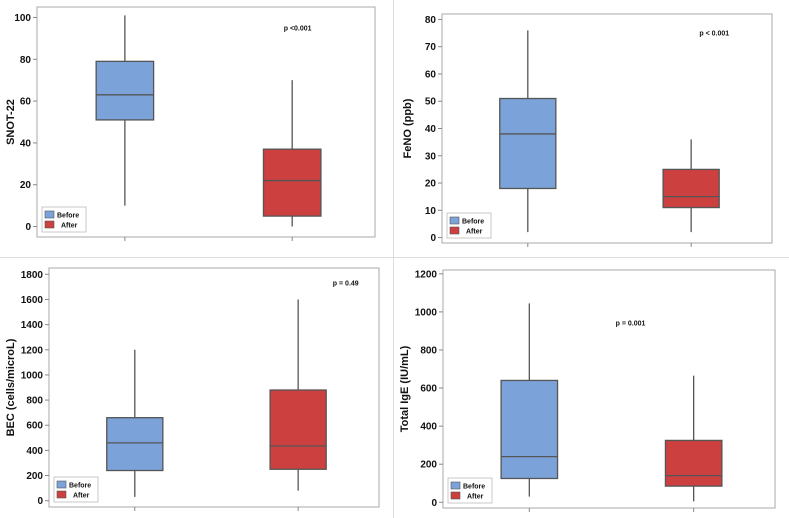 The image size is (789, 518). What do you see at coordinates (32, 275) in the screenshot?
I see `y-tick-label: 1800` at bounding box center [32, 275].